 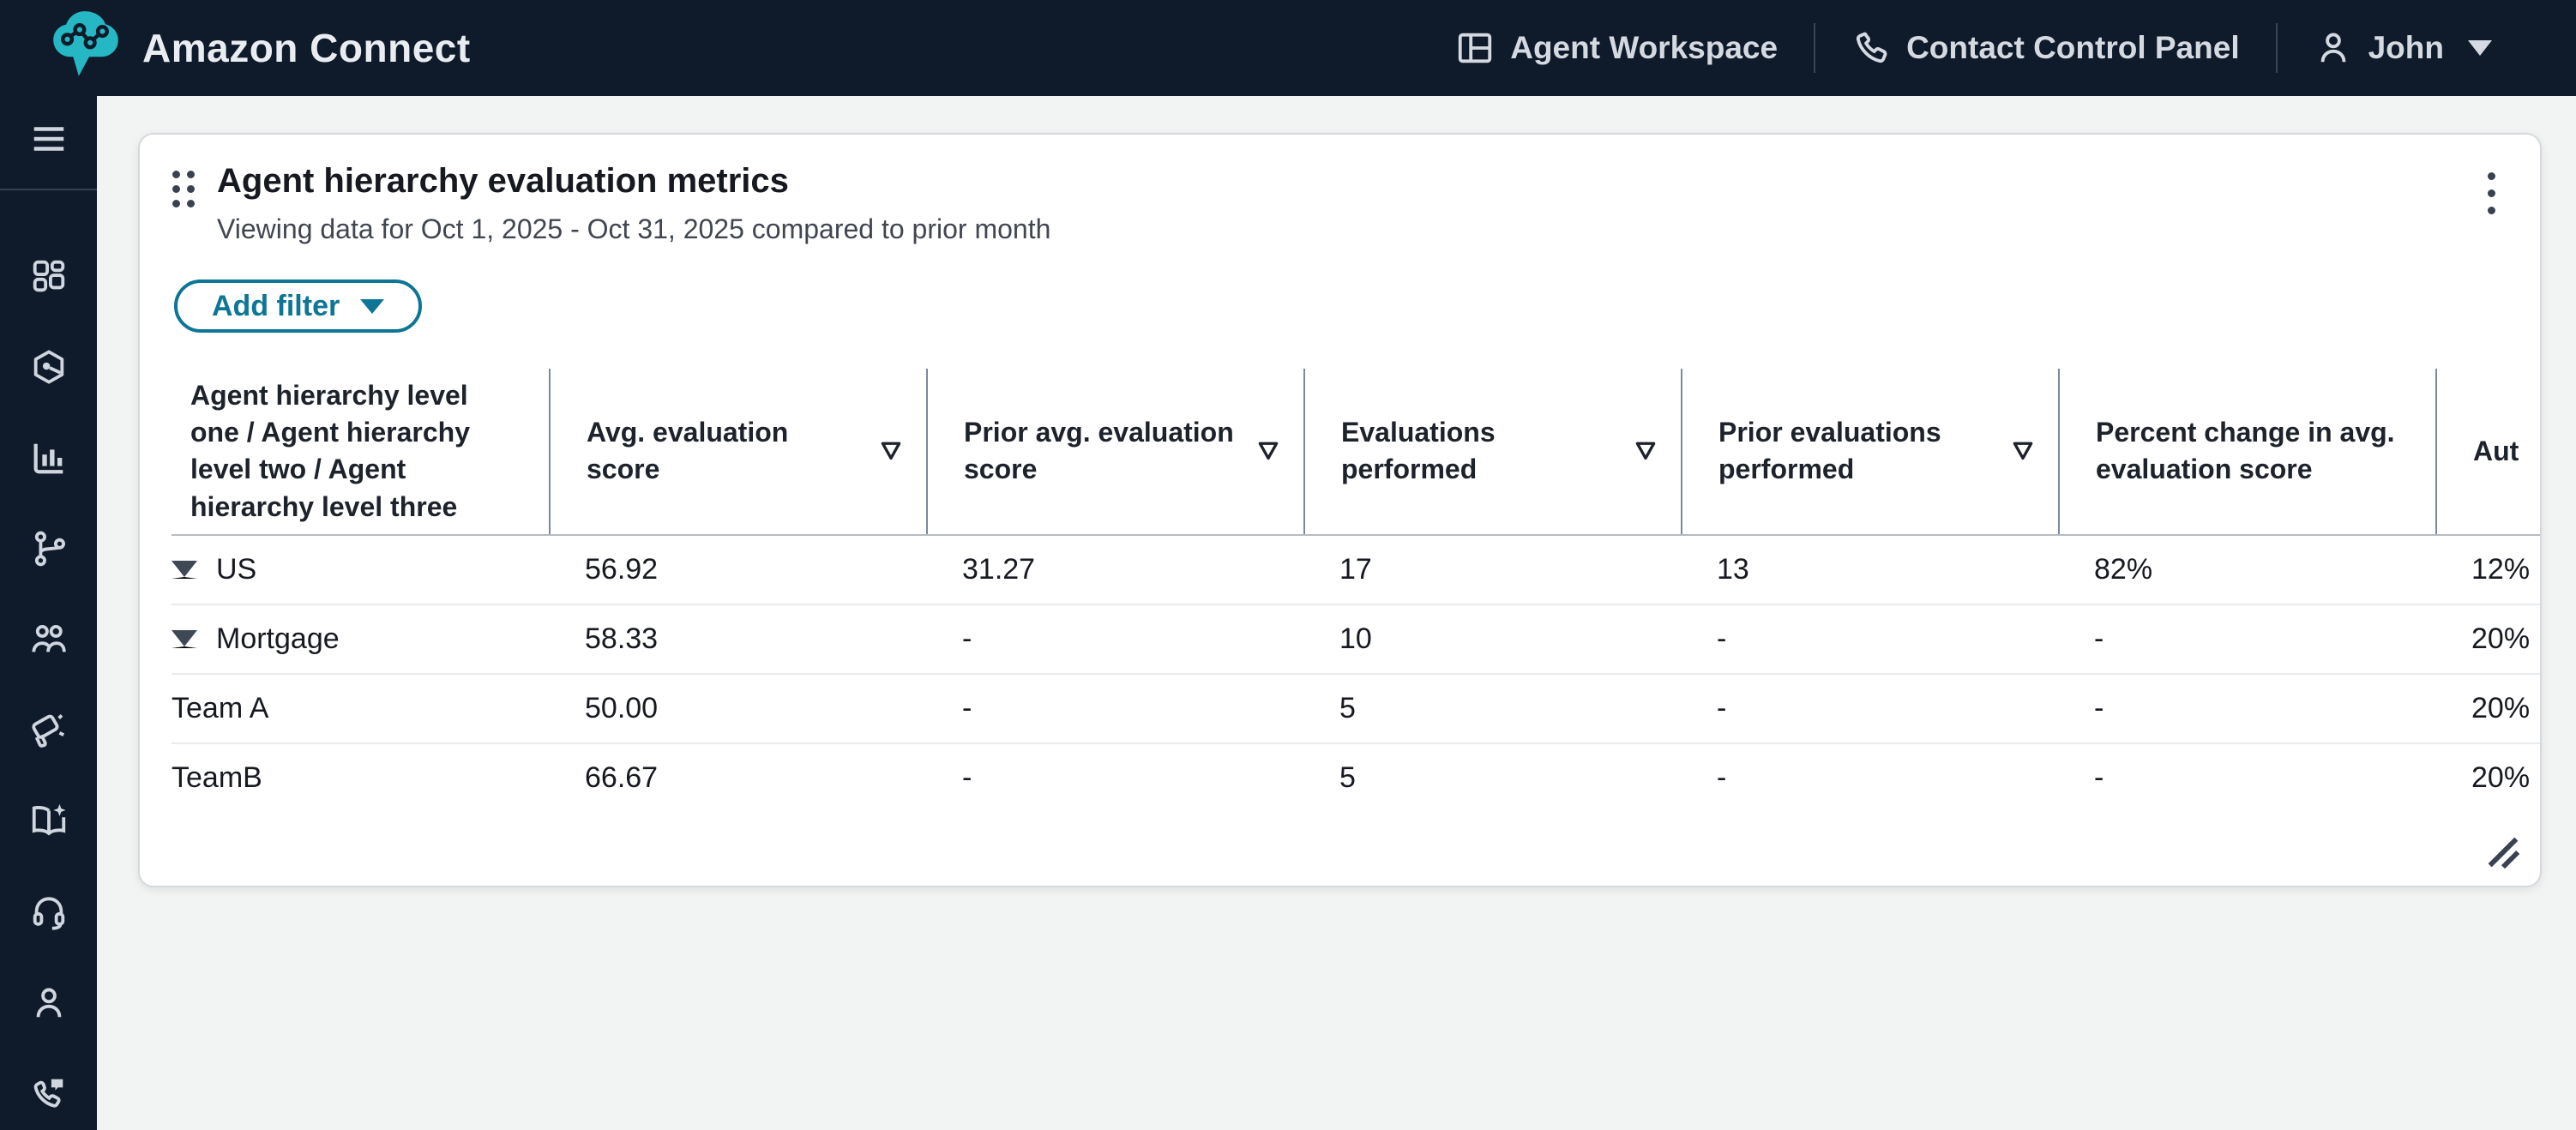 I want to click on megaphone-icon, so click(x=48, y=730).